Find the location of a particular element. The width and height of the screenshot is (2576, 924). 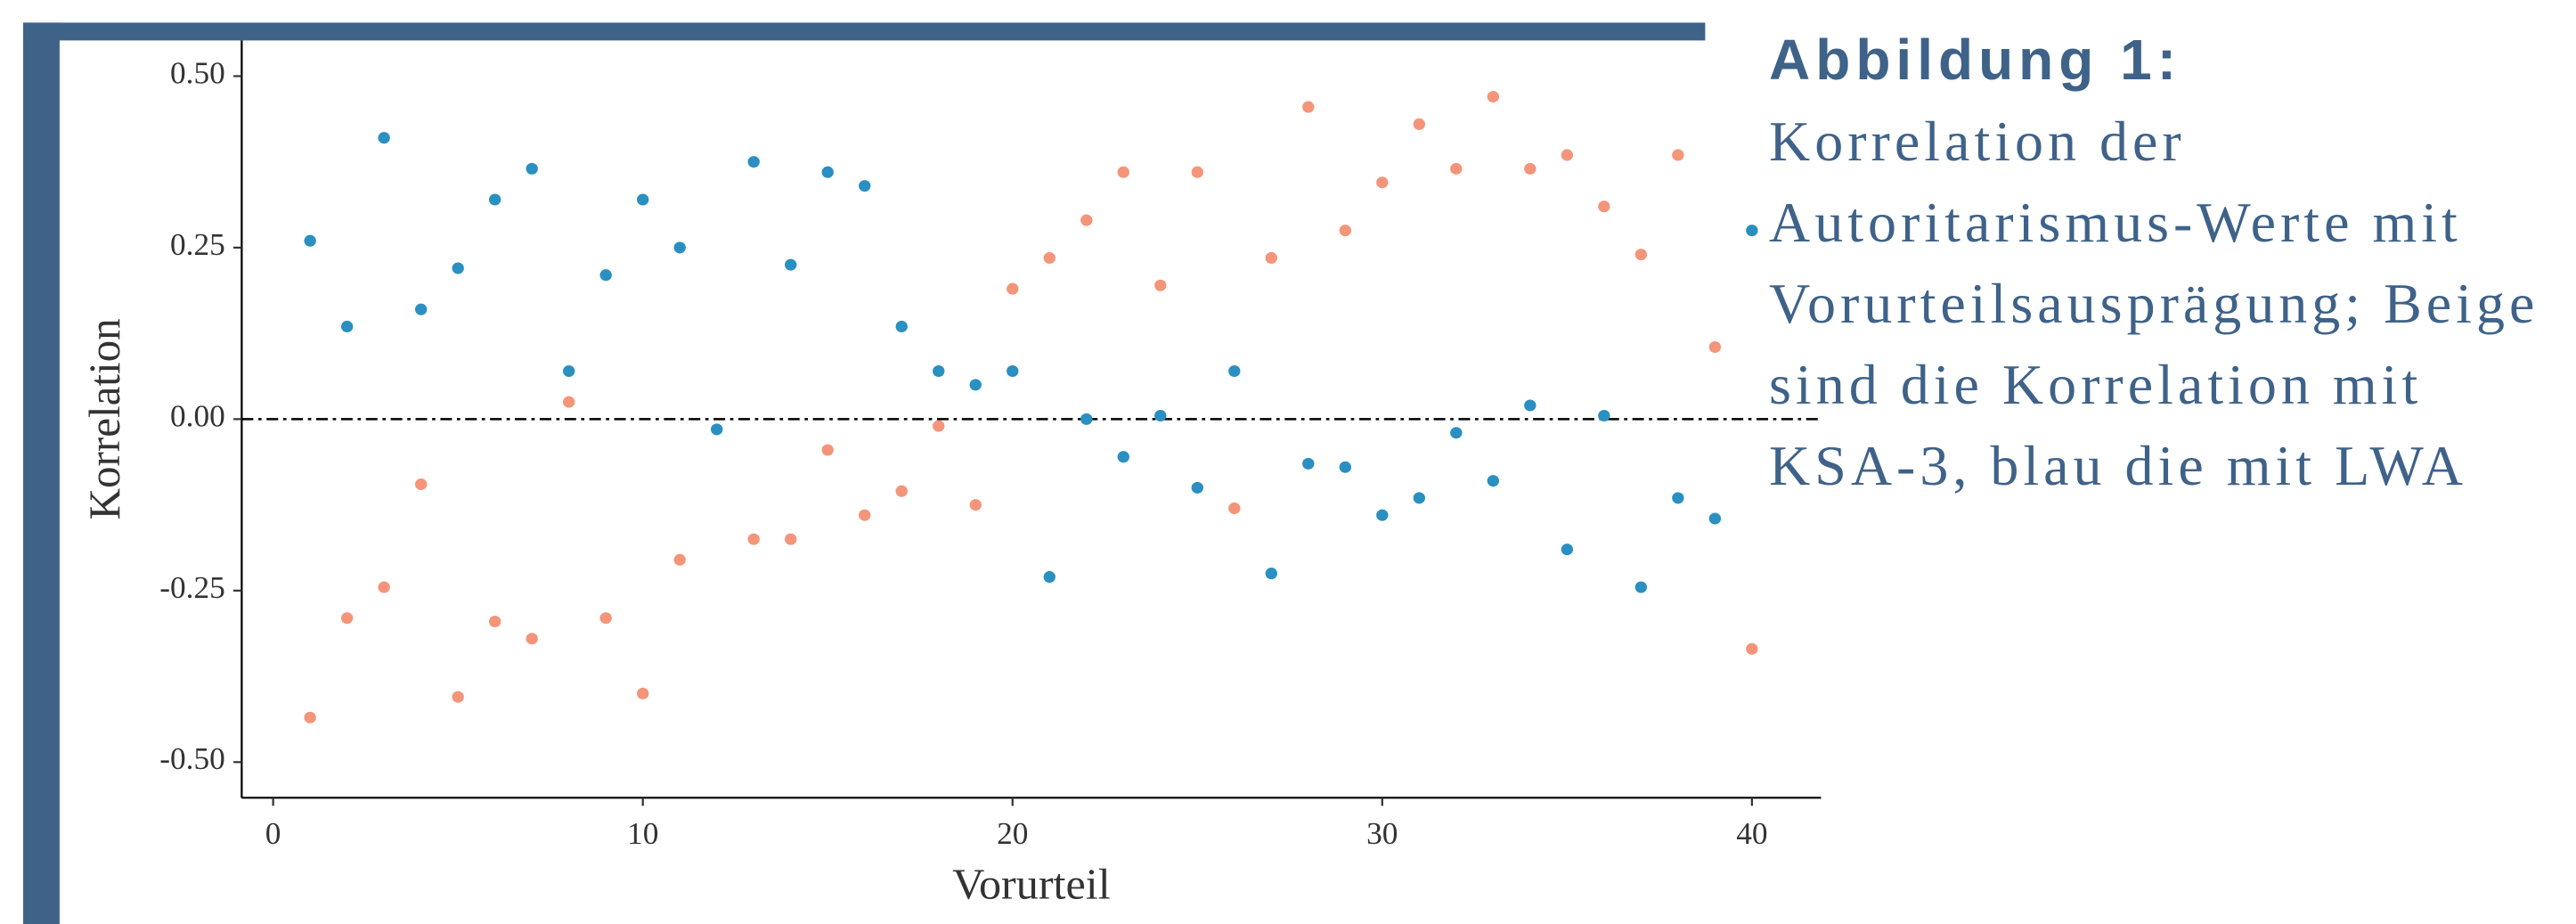

frame-top is located at coordinates (864, 31).